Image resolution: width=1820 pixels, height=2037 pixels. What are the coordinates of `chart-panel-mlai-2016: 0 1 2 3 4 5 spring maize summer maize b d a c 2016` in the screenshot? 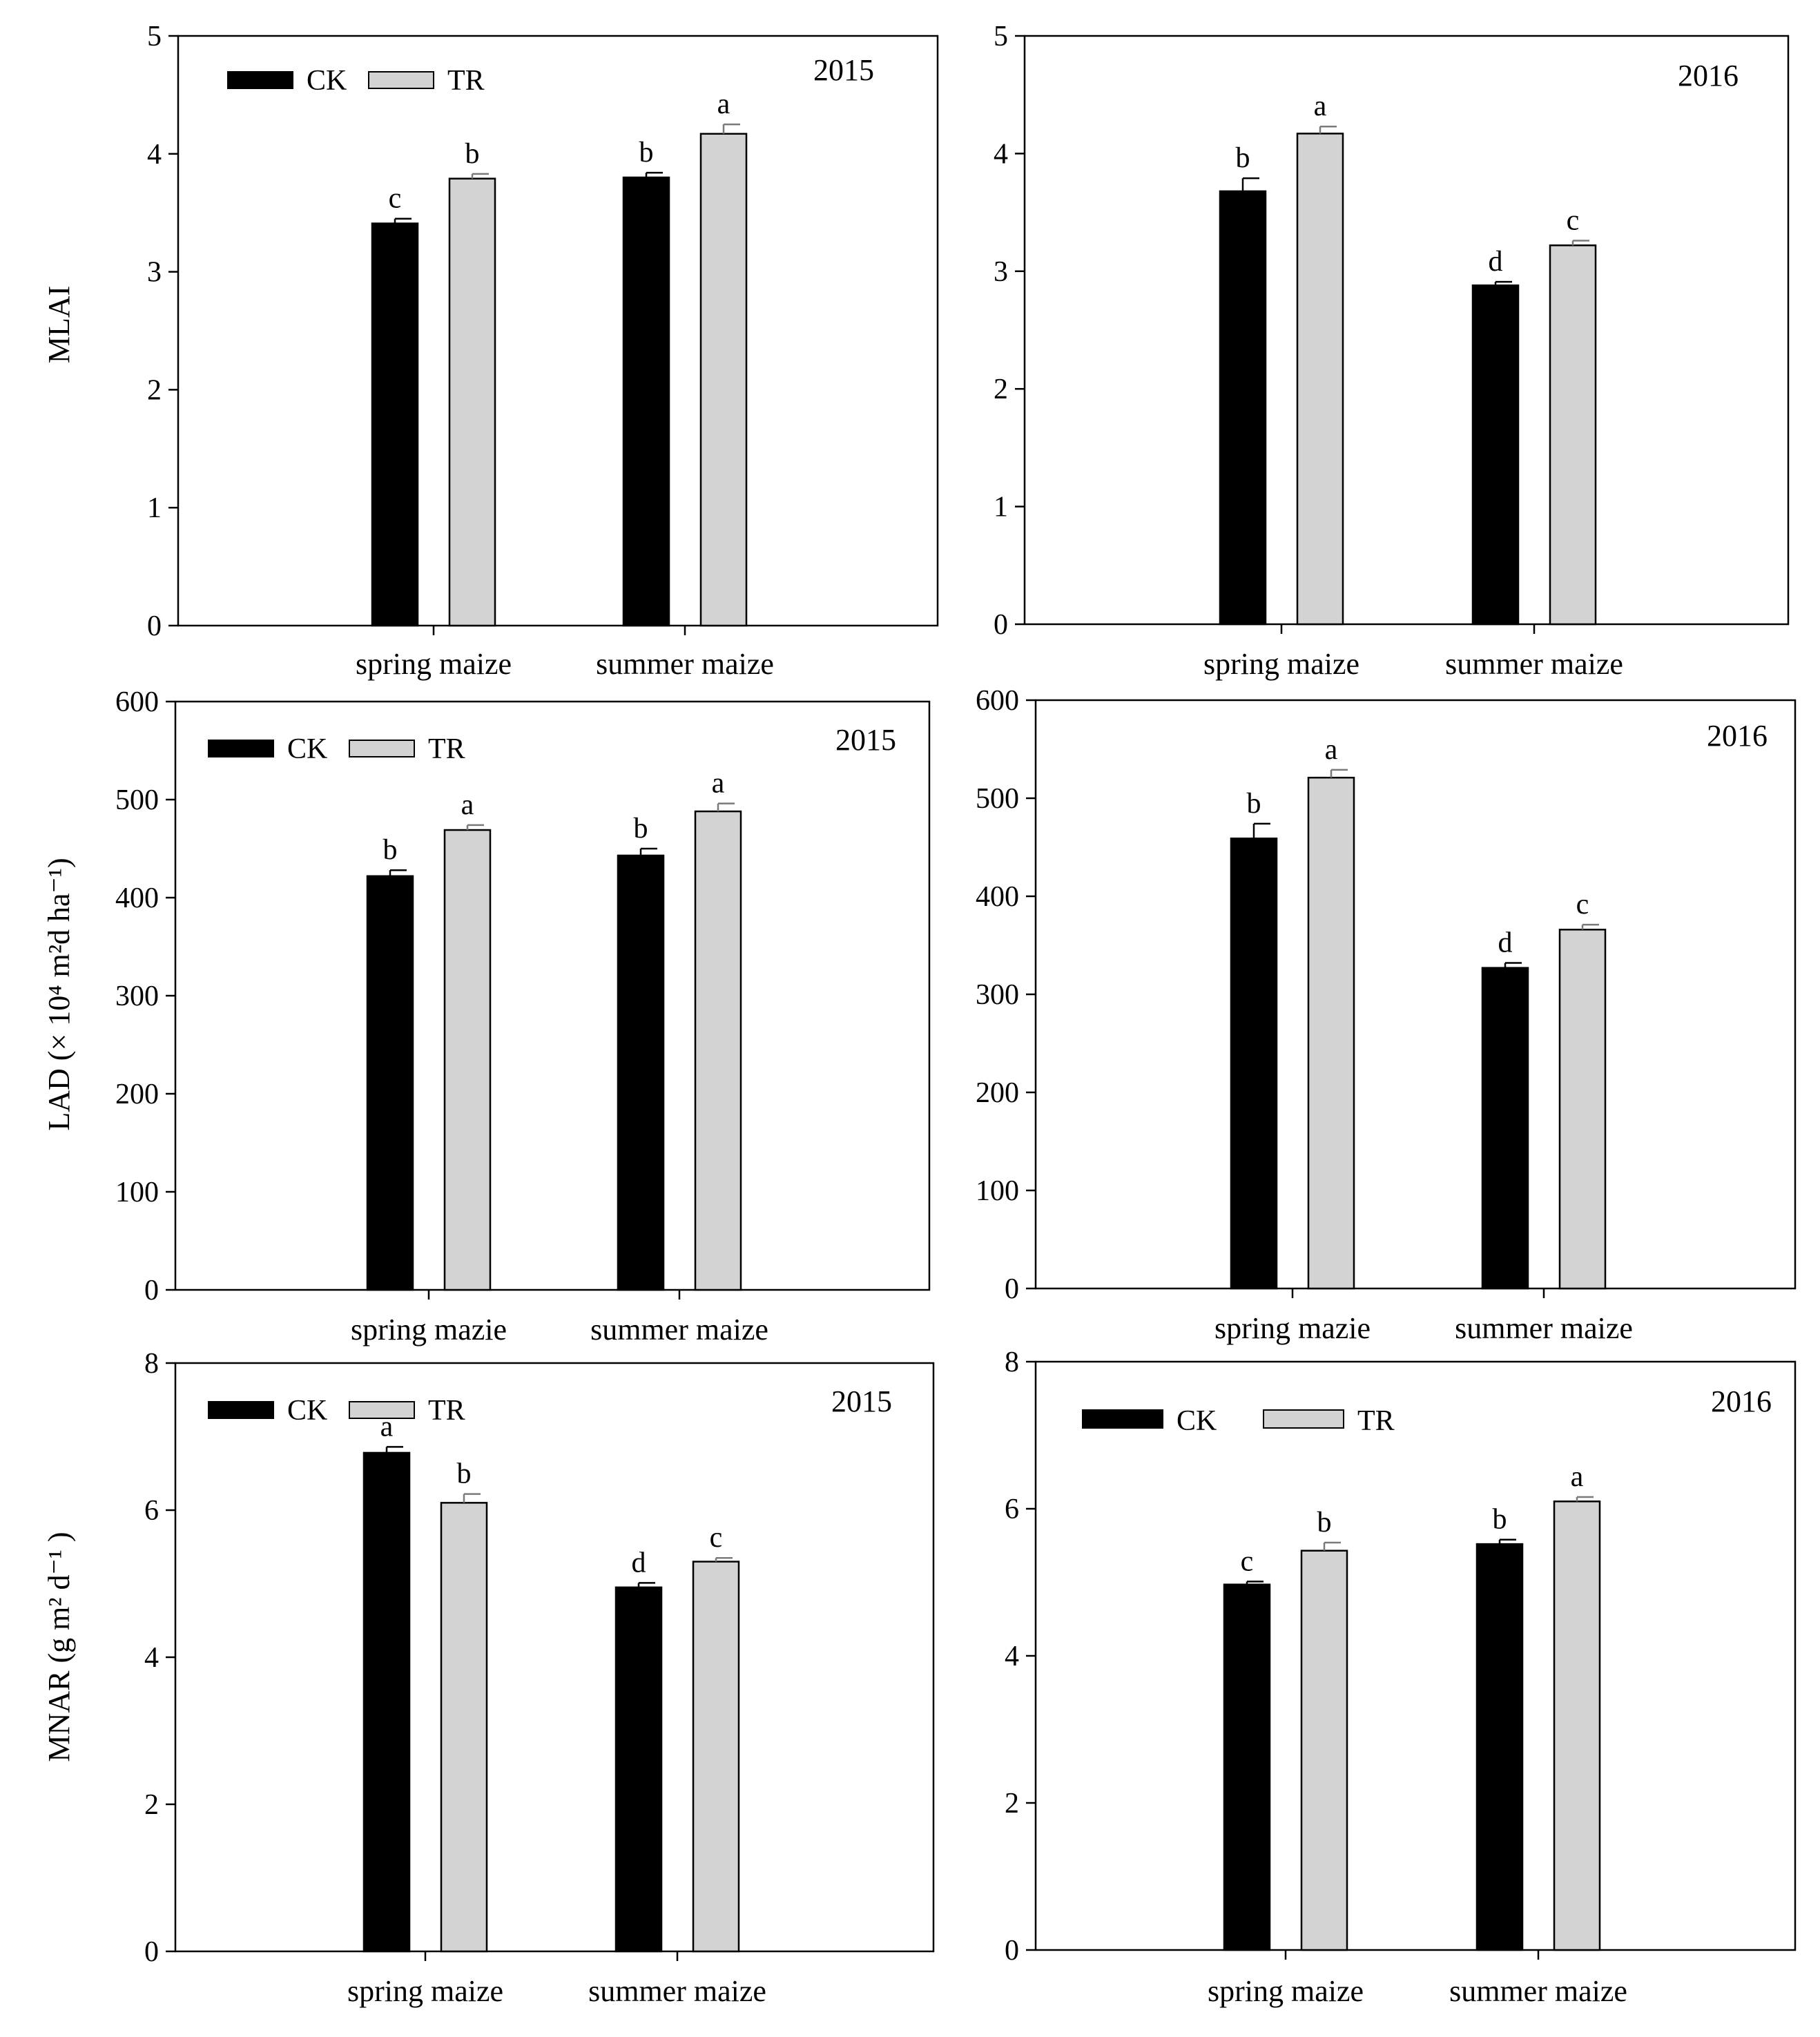 It's located at (1392, 351).